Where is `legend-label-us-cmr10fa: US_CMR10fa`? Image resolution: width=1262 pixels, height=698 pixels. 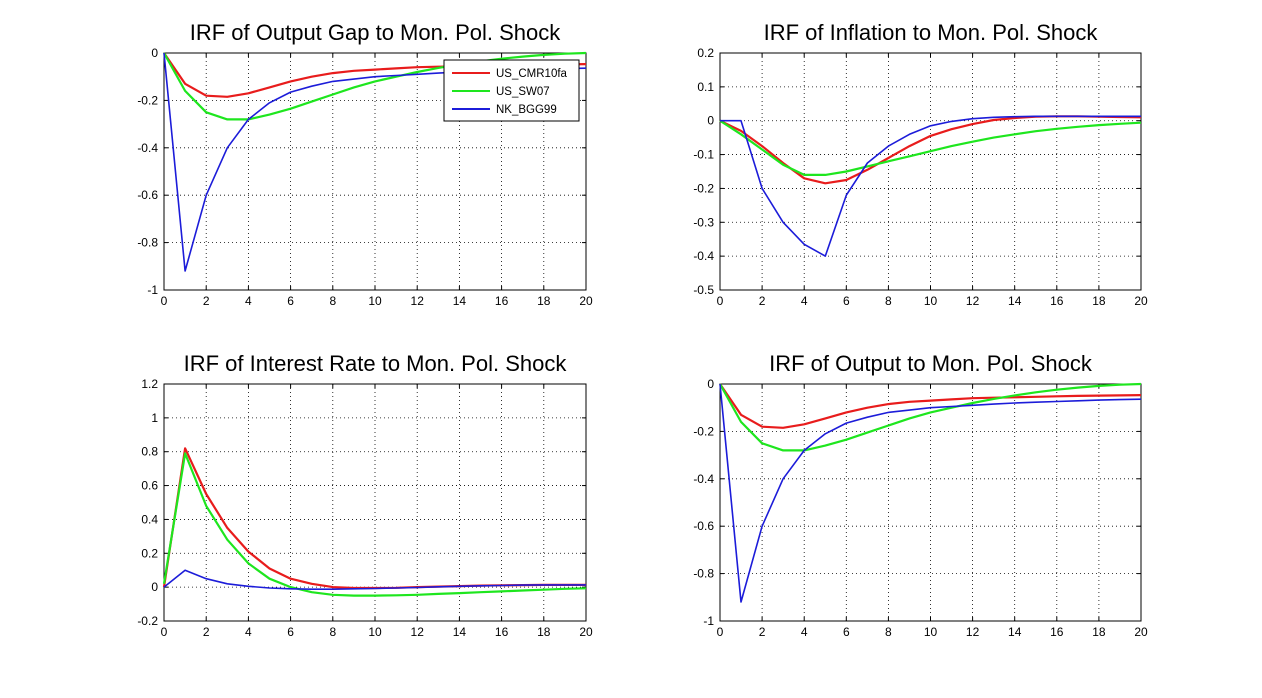 legend-label-us-cmr10fa: US_CMR10fa is located at coordinates (532, 74).